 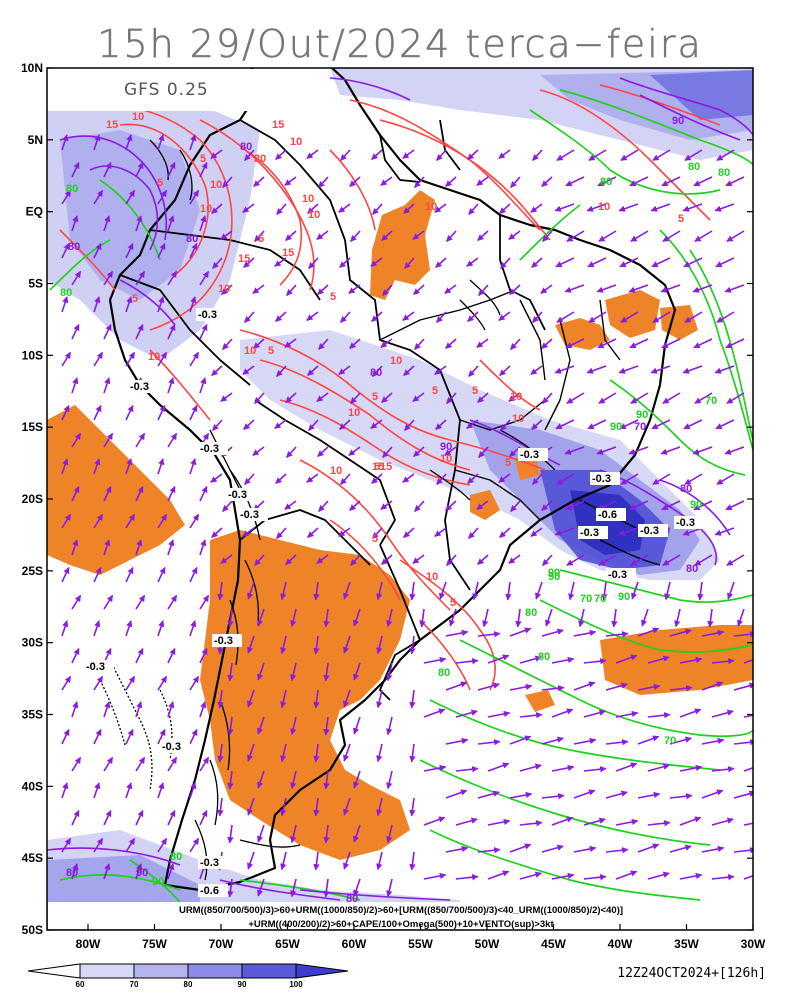 I want to click on red-contour-label: 15, so click(x=244, y=259).